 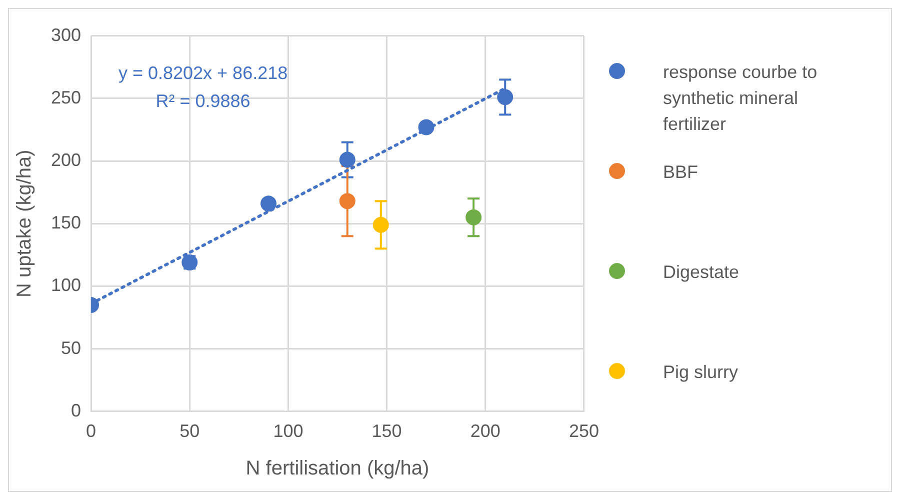 I want to click on x-tick-label: 100, so click(x=288, y=431).